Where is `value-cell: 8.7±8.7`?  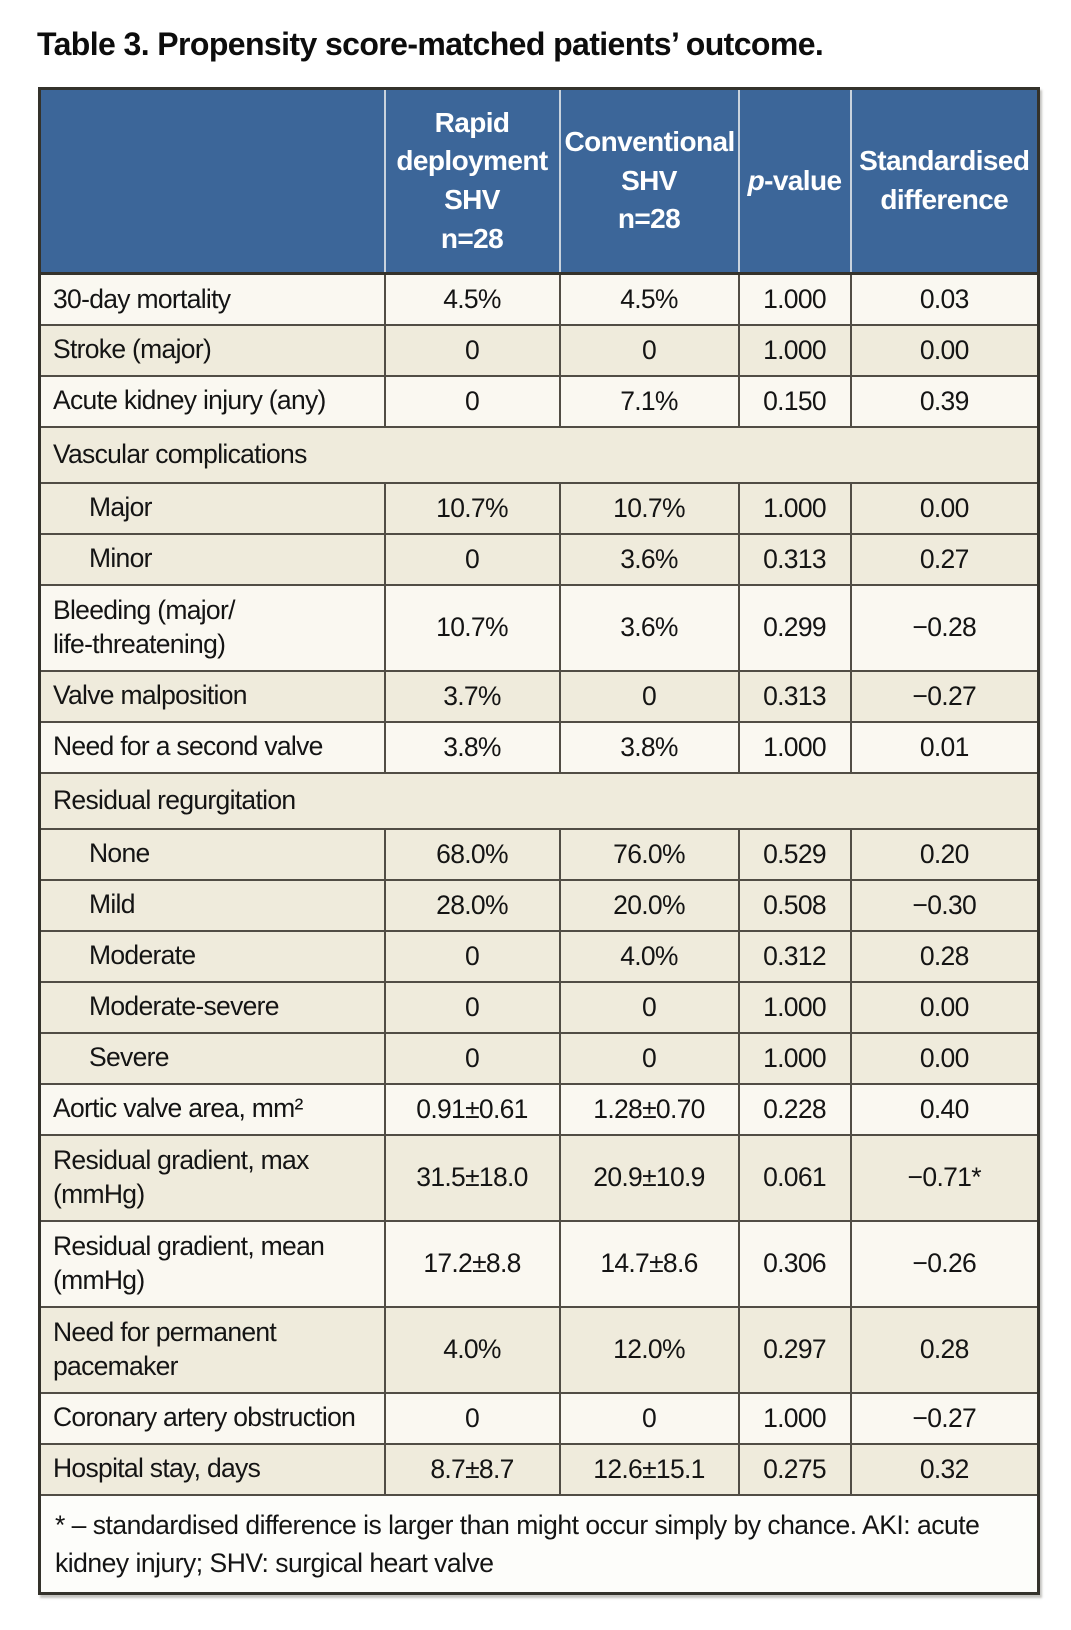 value-cell: 8.7±8.7 is located at coordinates (472, 1469).